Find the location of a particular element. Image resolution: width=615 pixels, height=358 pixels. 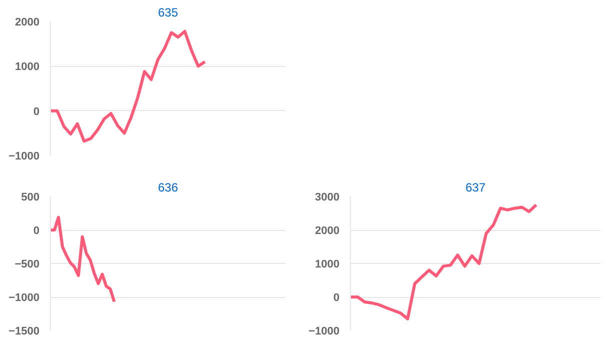

chart-title: 635 is located at coordinates (168, 13).